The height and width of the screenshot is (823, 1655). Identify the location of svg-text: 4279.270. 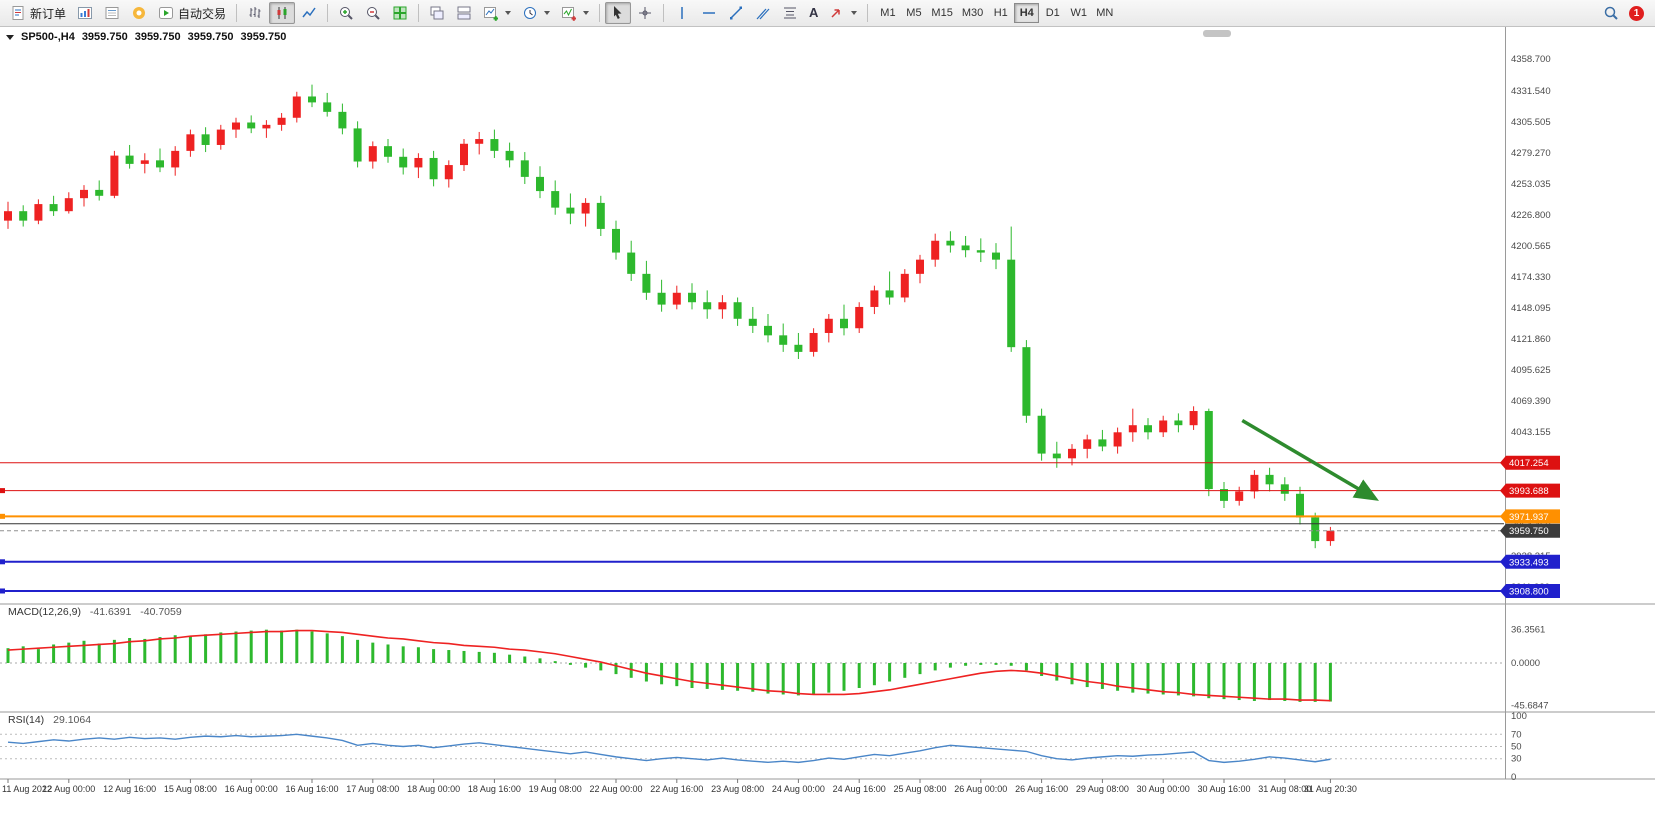
(1531, 153).